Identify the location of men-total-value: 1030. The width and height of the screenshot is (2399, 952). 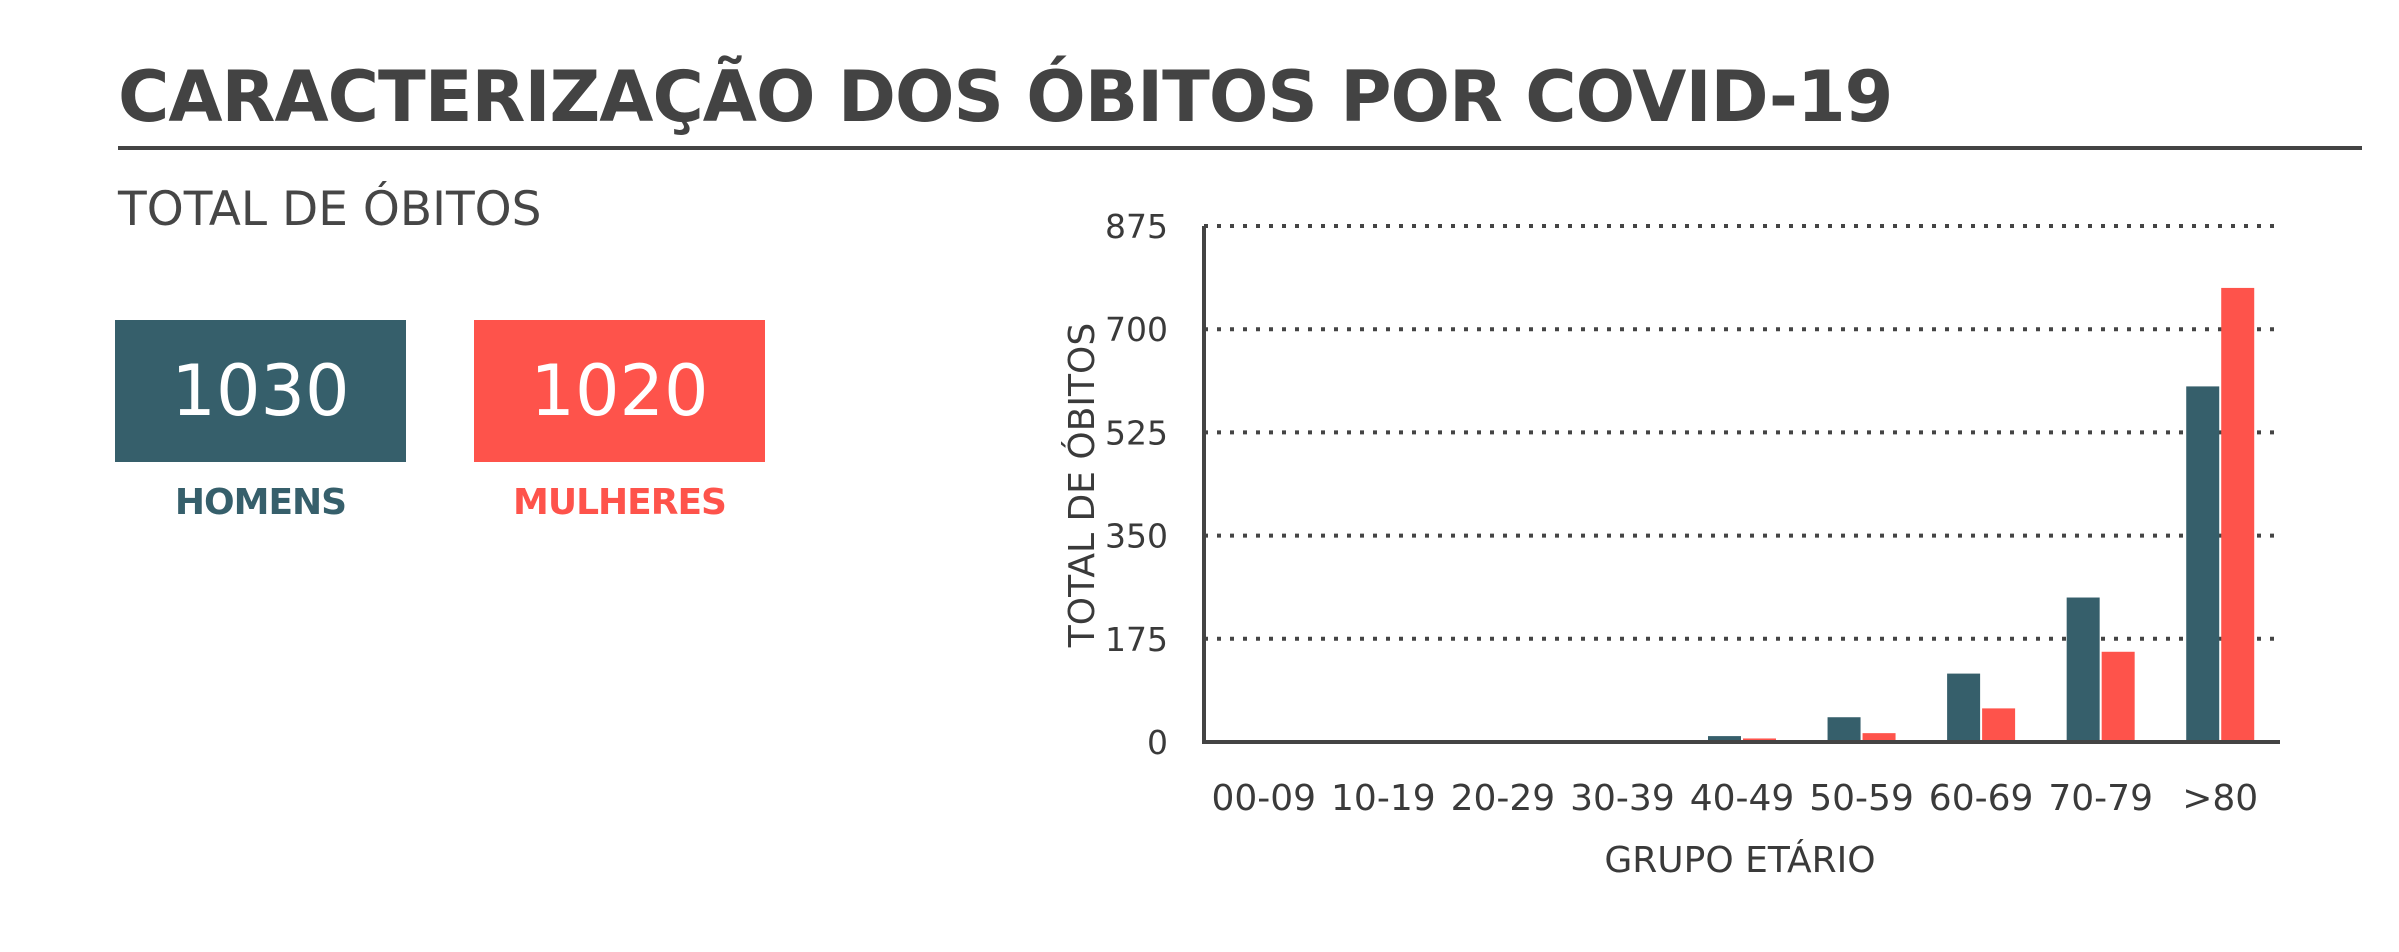
(260, 391).